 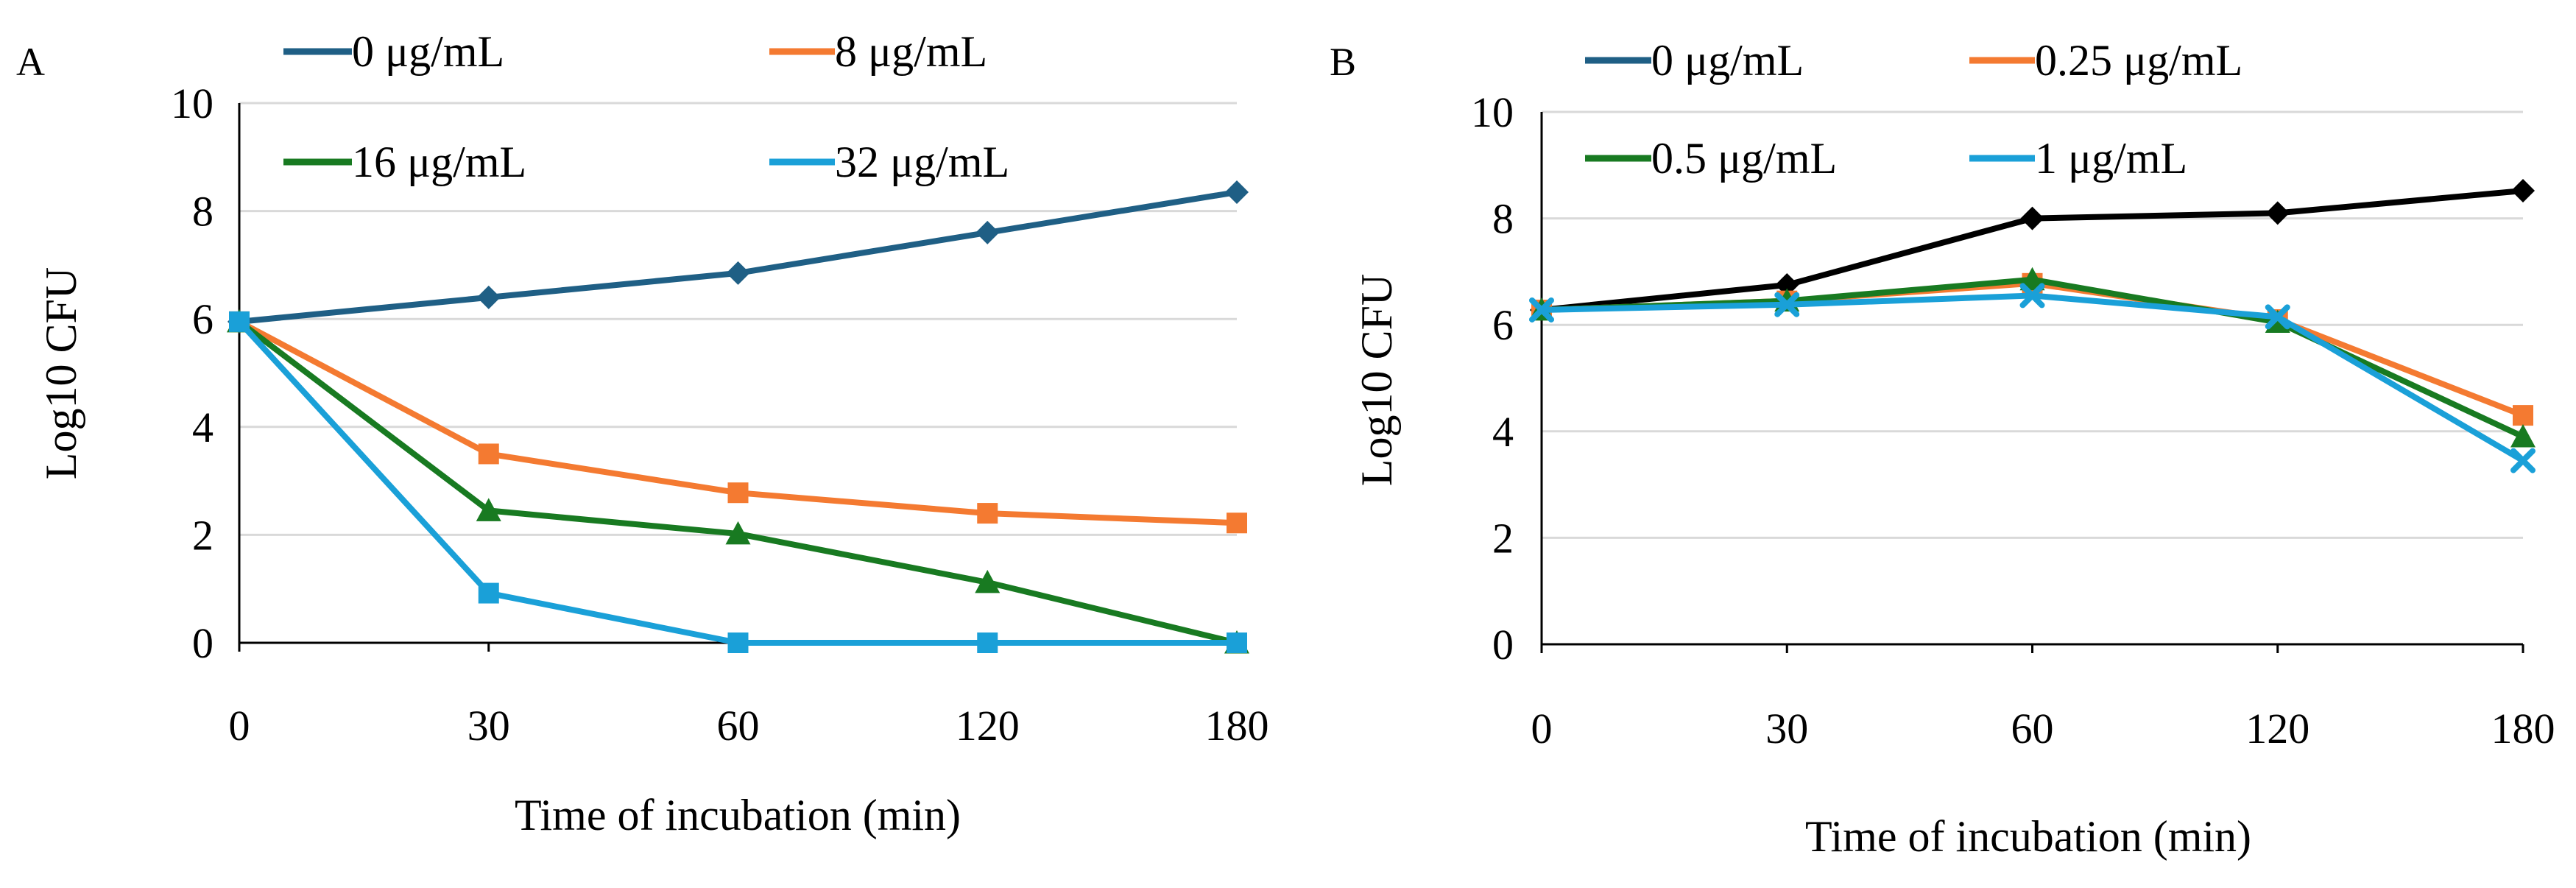 I want to click on panel-b-legend-label-4: 1 μg/mL, so click(x=2111, y=158).